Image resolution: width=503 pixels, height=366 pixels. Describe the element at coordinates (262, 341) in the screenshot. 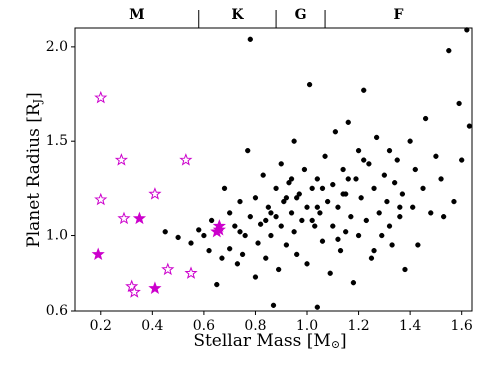

I see `x-label-text: Stellar Mass [M` at that location.